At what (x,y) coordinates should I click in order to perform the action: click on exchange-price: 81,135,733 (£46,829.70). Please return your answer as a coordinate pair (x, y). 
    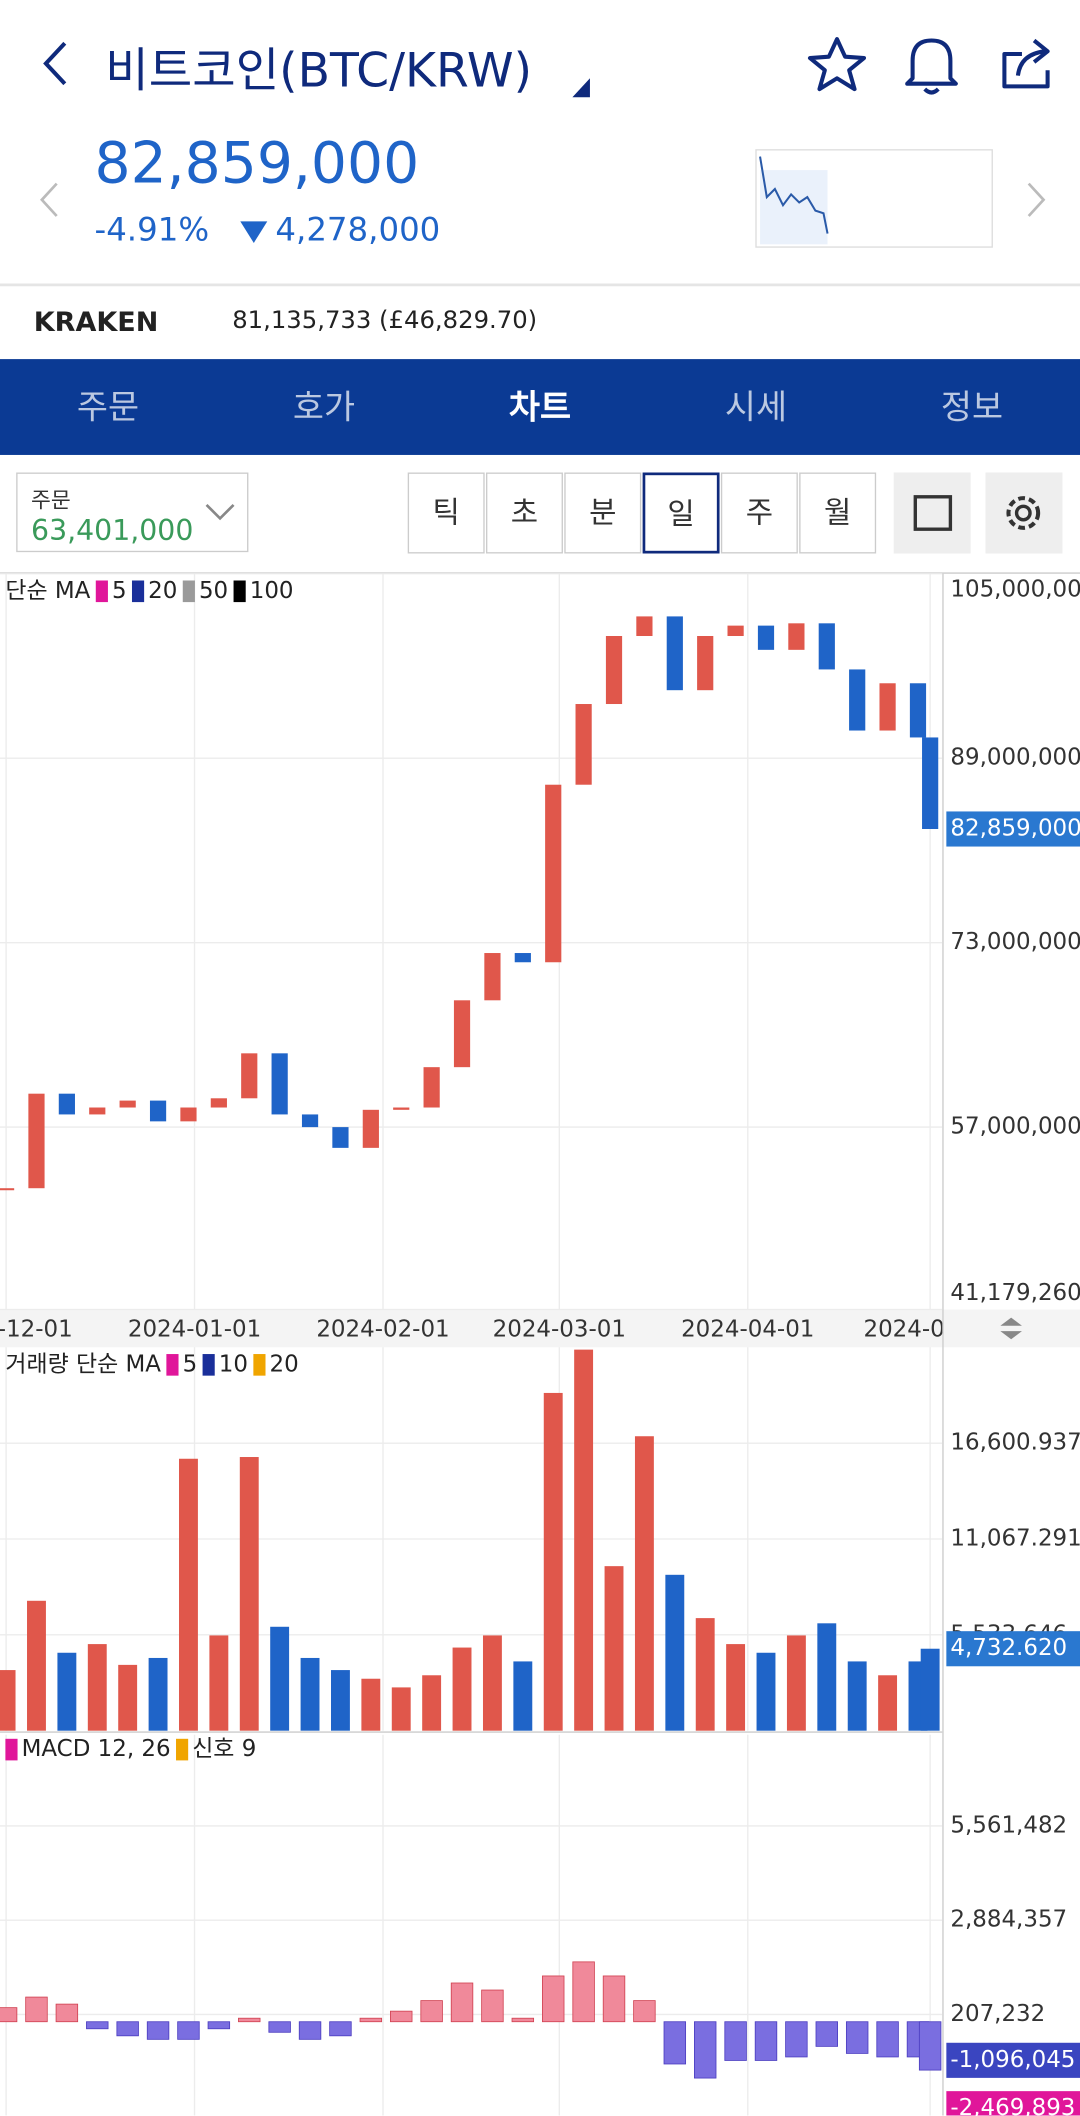
    Looking at the image, I should click on (385, 320).